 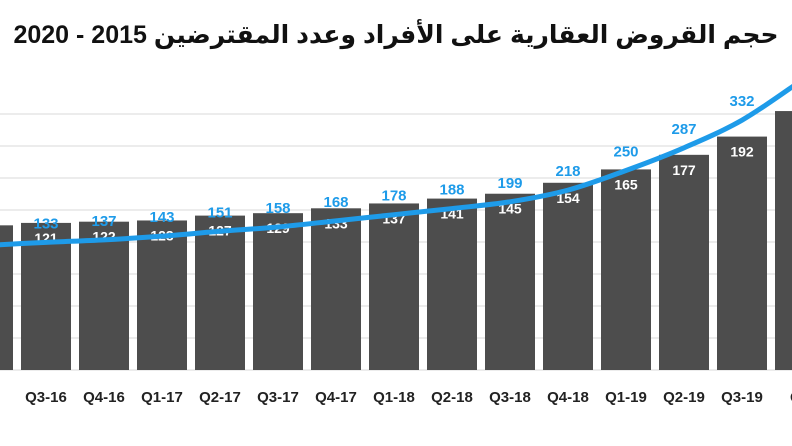 I want to click on line-value-label: 158, so click(x=277, y=208).